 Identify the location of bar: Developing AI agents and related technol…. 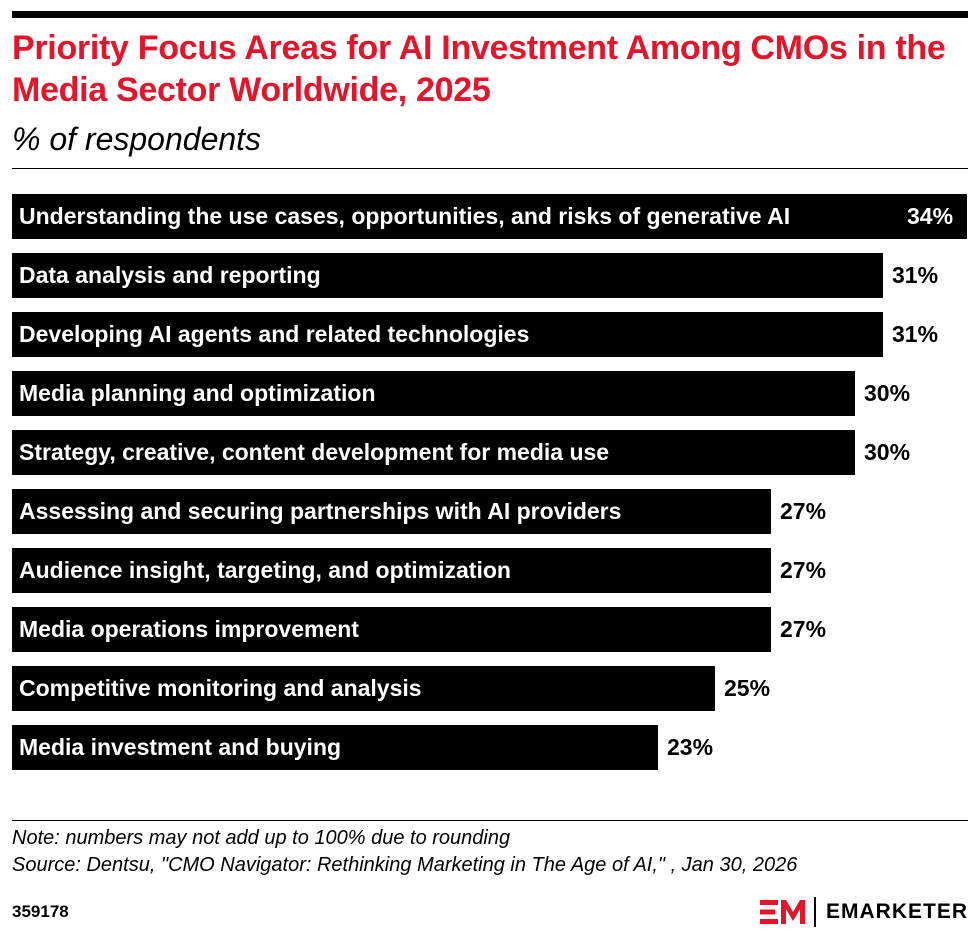
(447, 334).